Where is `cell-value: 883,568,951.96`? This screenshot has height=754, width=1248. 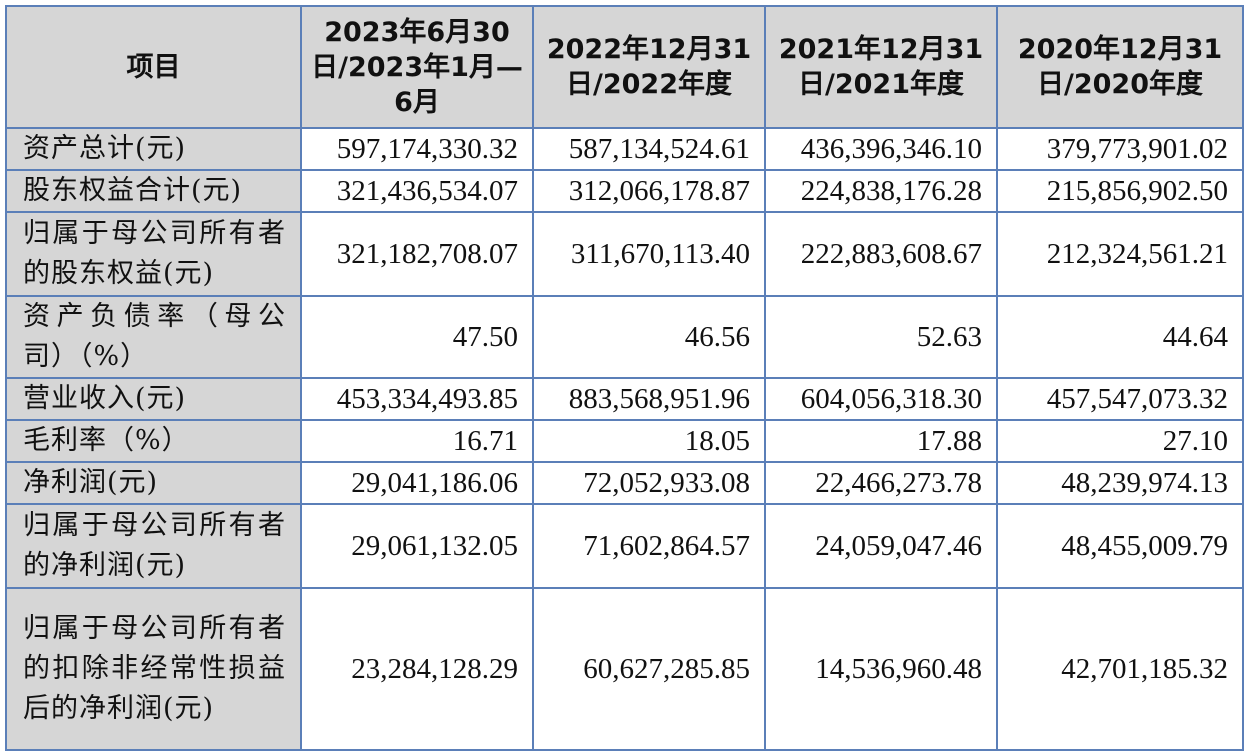 cell-value: 883,568,951.96 is located at coordinates (649, 399).